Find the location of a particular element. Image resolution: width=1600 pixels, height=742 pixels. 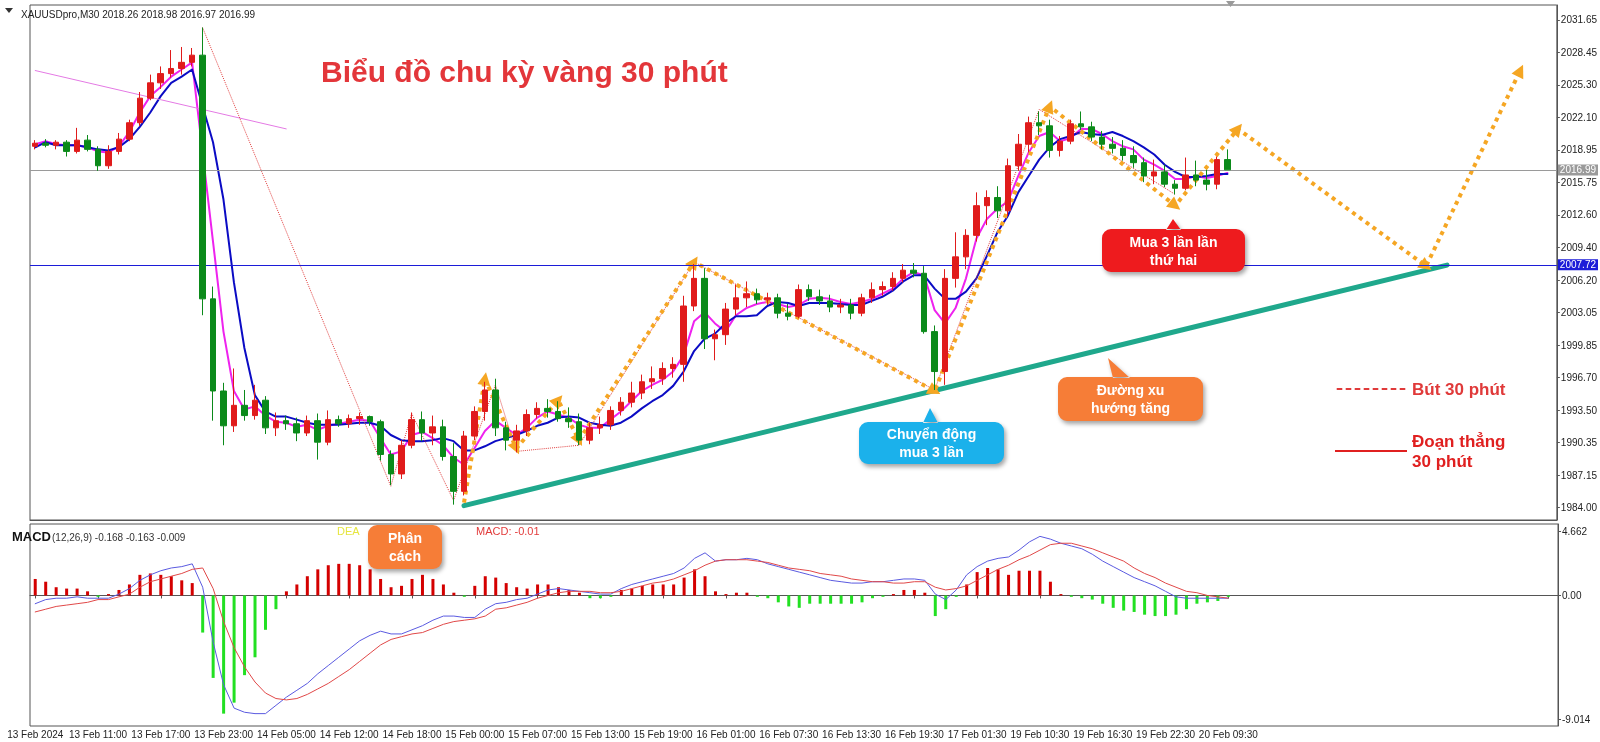

x-tick-label: 13 Feb 23:00 is located at coordinates (224, 734).